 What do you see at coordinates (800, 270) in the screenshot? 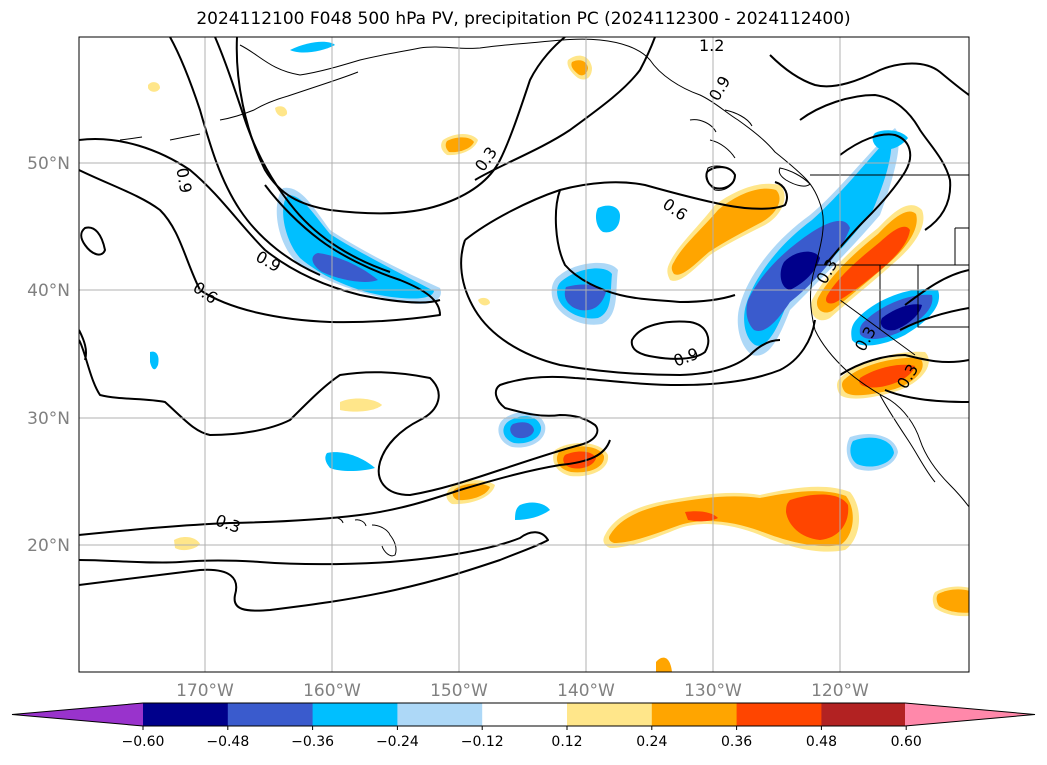
I see `precip-neg-coast-core` at bounding box center [800, 270].